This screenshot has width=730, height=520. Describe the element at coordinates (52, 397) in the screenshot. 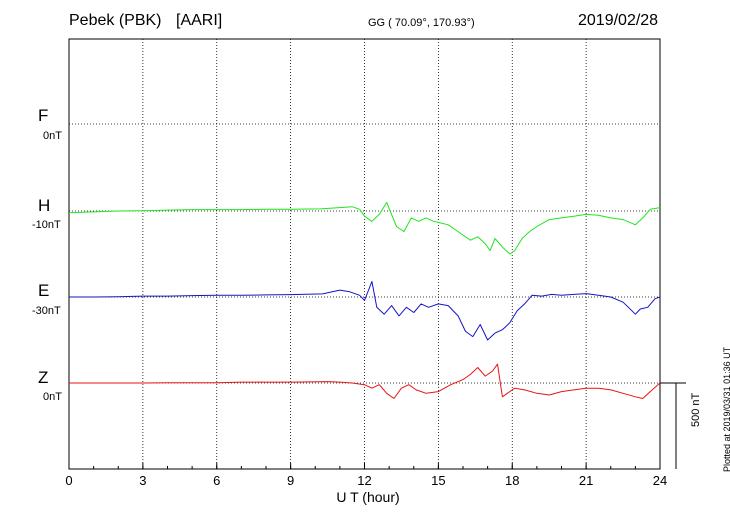

I see `channel-z-baseline: 0nT` at that location.